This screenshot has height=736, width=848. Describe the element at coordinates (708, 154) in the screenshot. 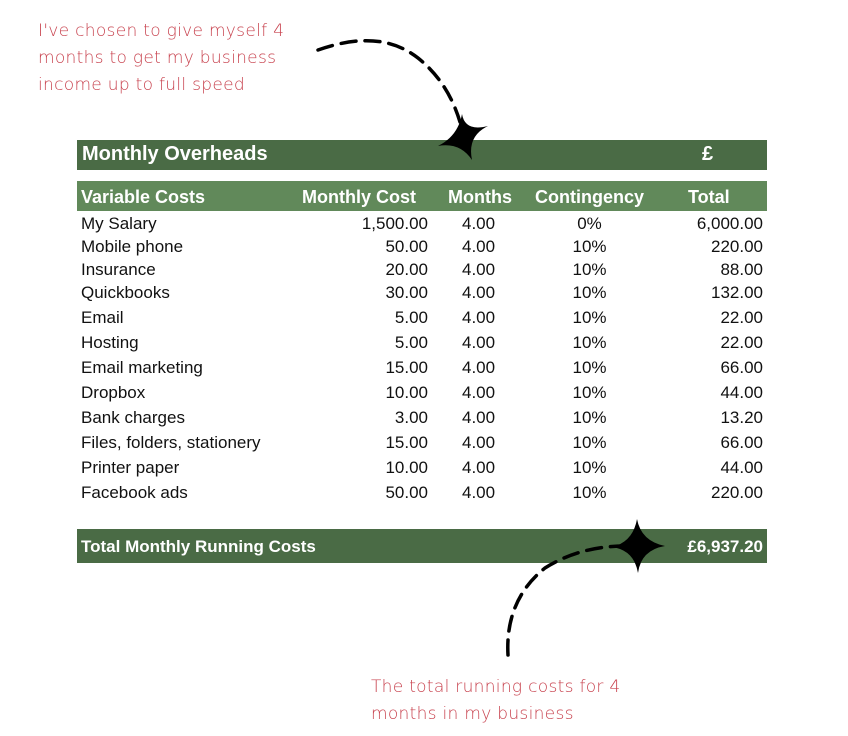

I see `currency-symbol: £` at that location.